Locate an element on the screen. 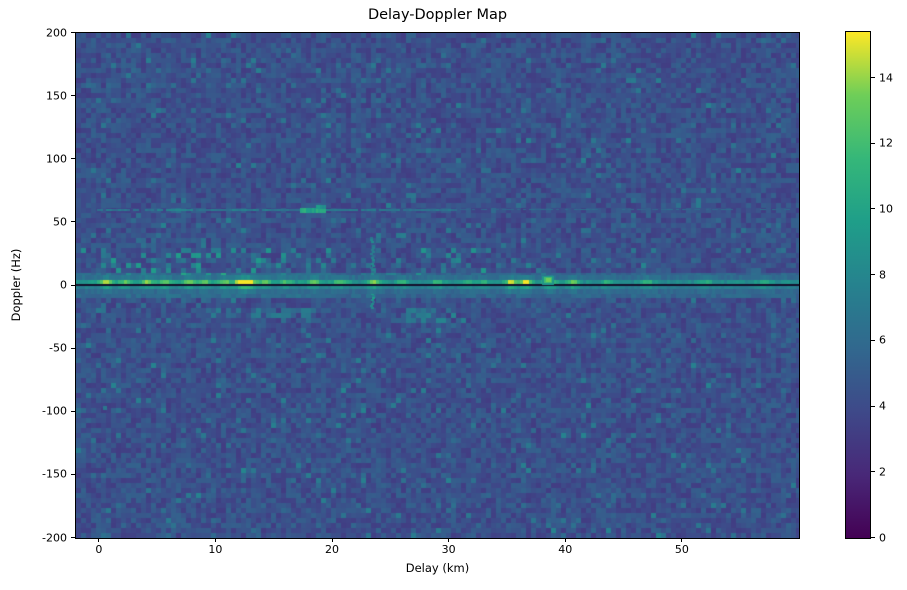 The image size is (907, 590). y-tick-label: 0 is located at coordinates (63, 285).